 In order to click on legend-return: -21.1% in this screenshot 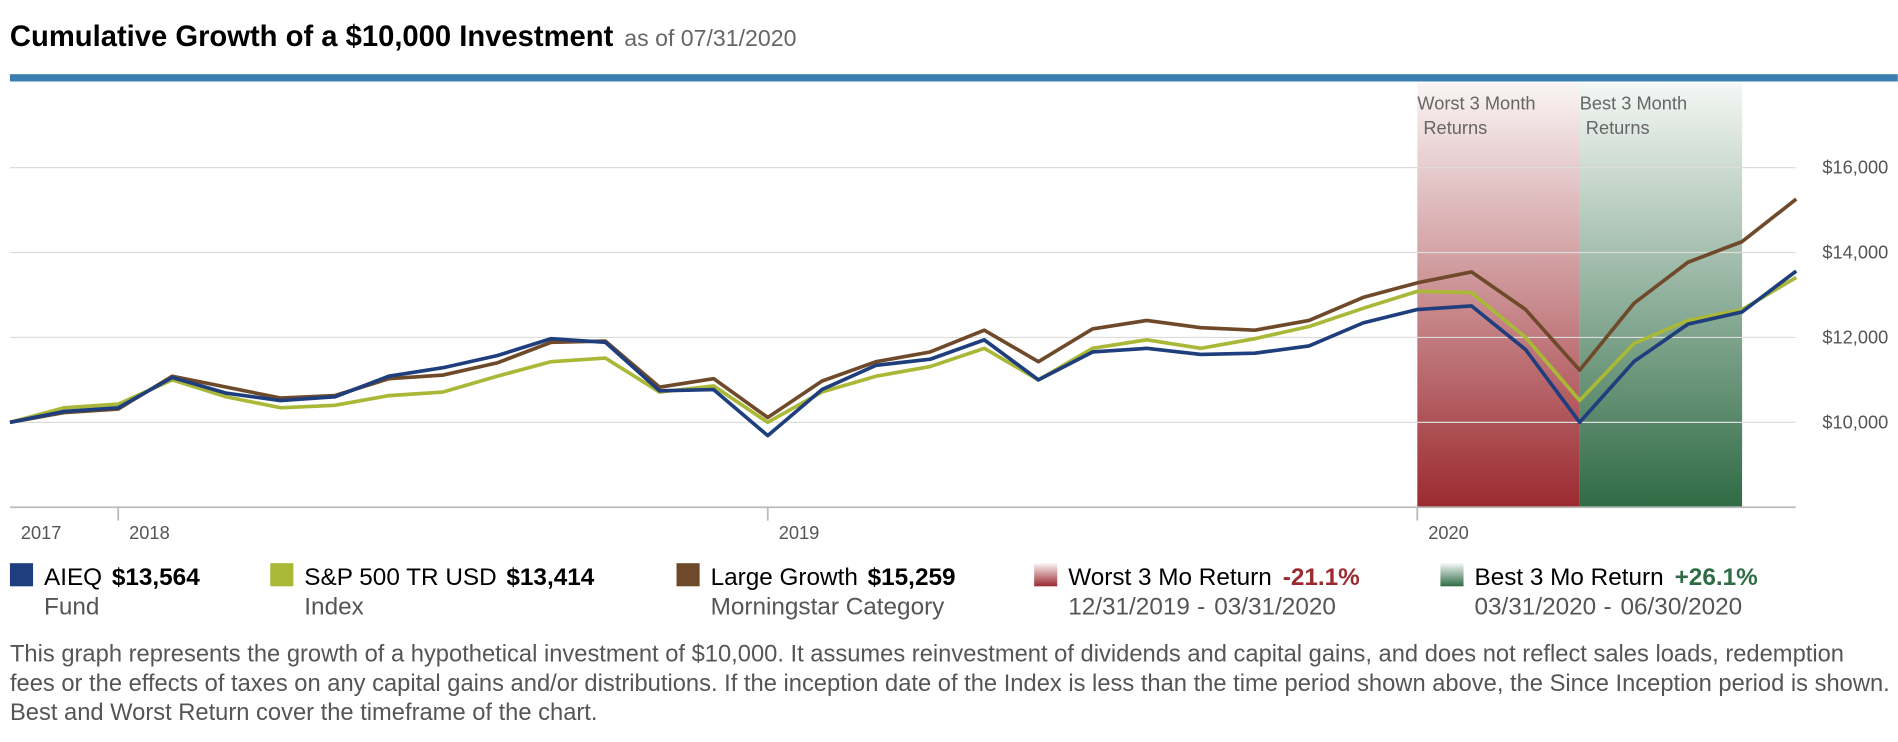, I will do `click(1321, 577)`.